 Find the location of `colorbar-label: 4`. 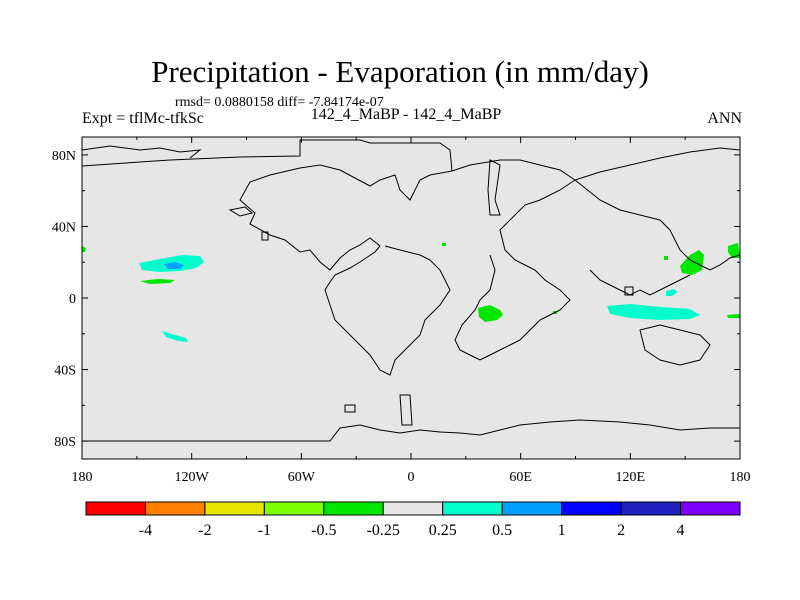

colorbar-label: 4 is located at coordinates (681, 530).